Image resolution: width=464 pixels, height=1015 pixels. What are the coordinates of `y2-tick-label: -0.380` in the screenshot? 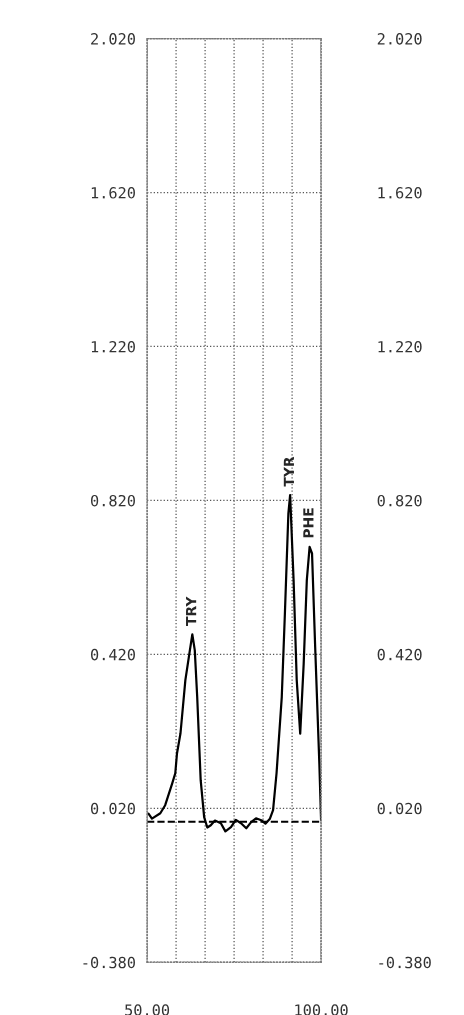 It's located at (405, 962).